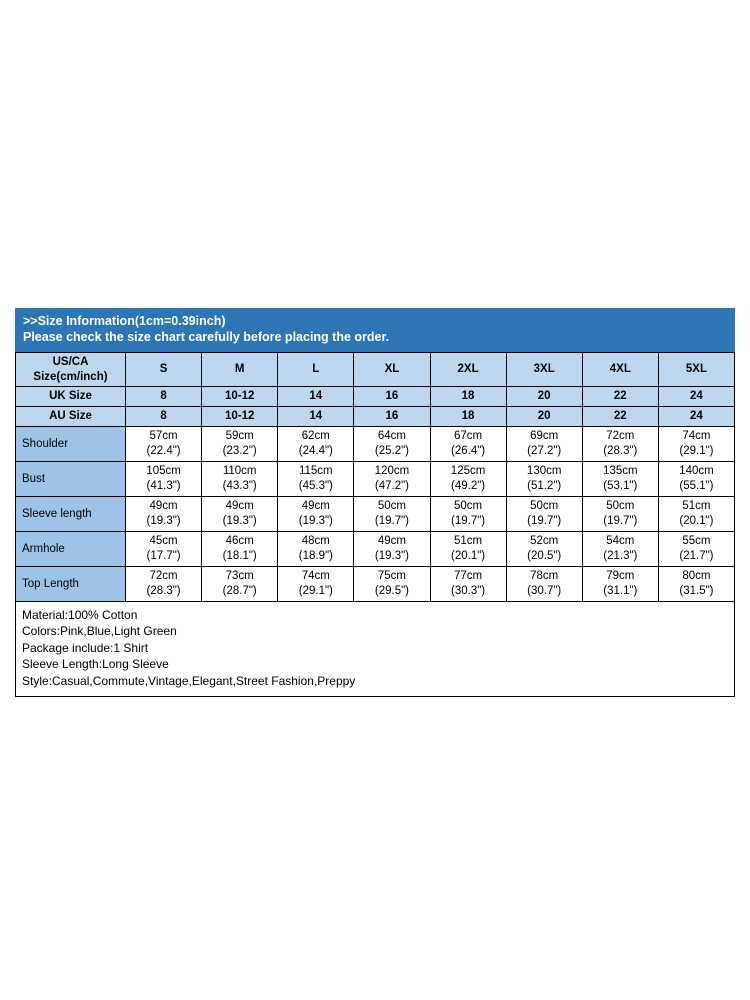  What do you see at coordinates (468, 416) in the screenshot?
I see `au-size-cell: 18` at bounding box center [468, 416].